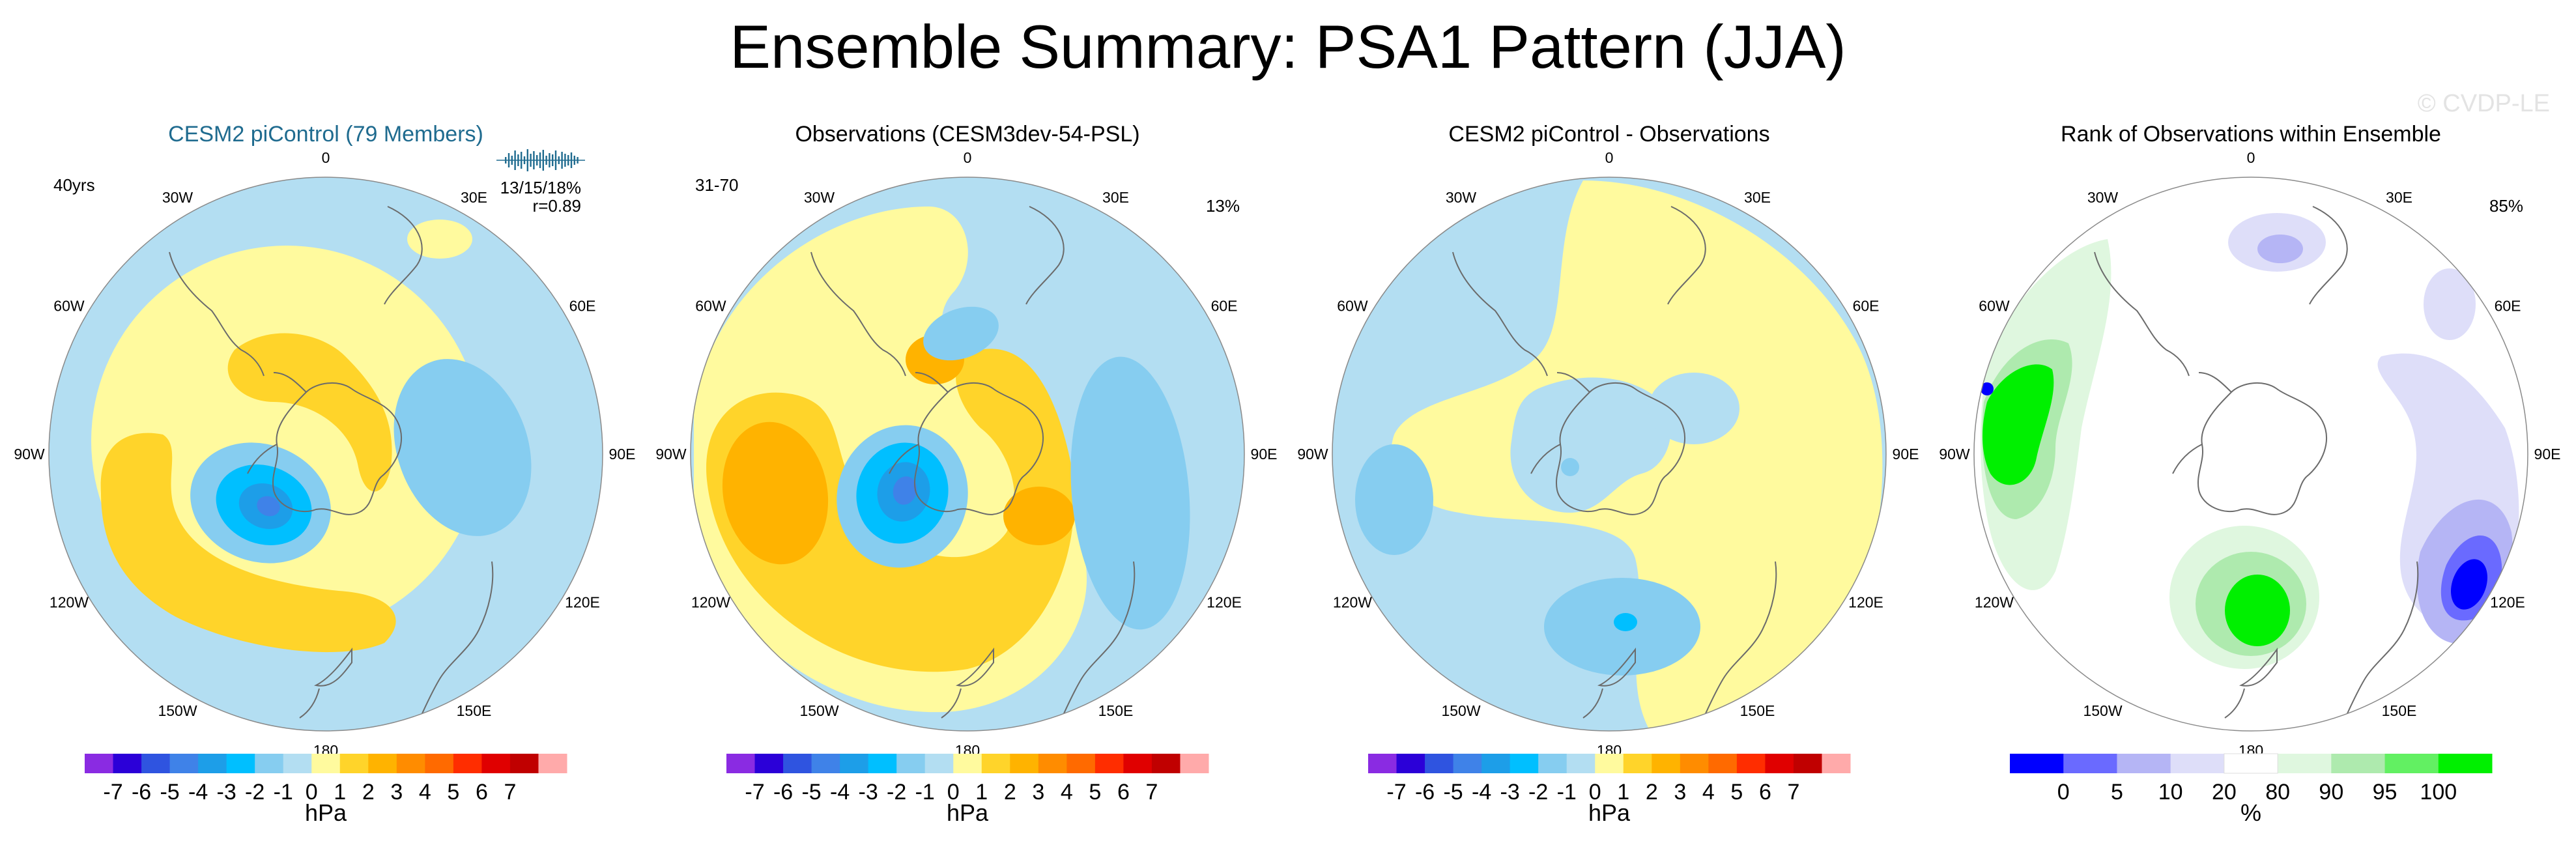 This screenshot has width=2576, height=841. I want to click on member-sparkline, so click(540, 160).